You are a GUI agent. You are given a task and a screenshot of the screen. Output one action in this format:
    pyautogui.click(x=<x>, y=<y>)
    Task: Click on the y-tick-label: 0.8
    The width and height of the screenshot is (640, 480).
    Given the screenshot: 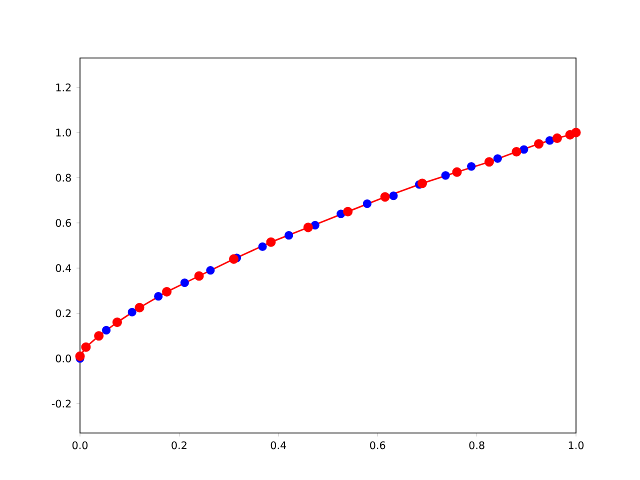 What is the action you would take?
    pyautogui.click(x=63, y=178)
    